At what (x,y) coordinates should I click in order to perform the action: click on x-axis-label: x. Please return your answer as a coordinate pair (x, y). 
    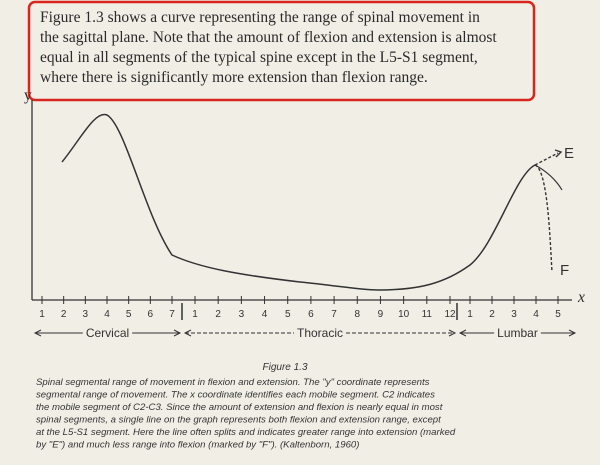
    Looking at the image, I should click on (581, 297).